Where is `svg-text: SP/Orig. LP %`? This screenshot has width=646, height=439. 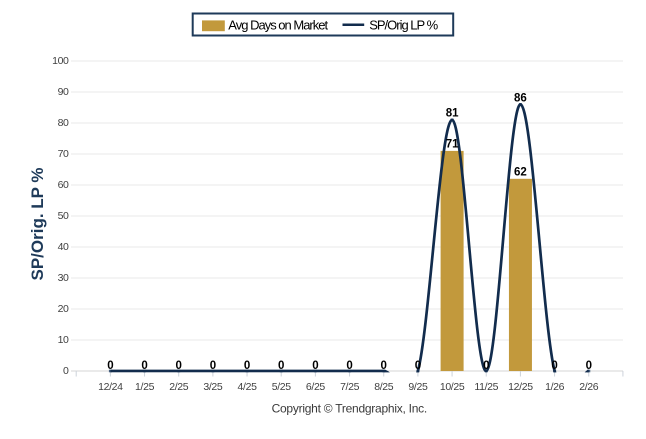
svg-text: SP/Orig. LP % is located at coordinates (37, 223).